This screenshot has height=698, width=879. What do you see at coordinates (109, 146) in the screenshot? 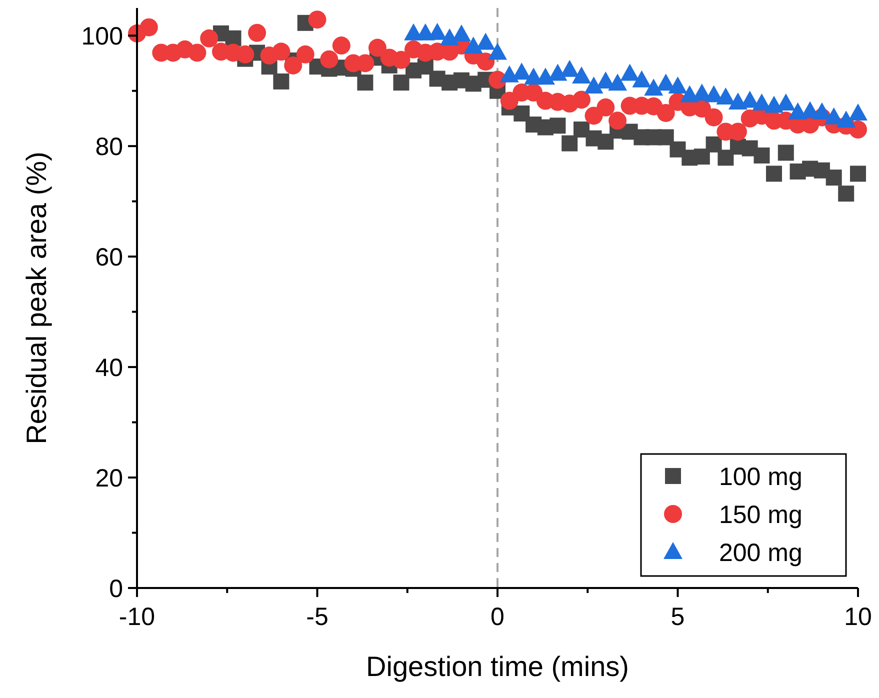
I see `y-tick-label: 80` at bounding box center [109, 146].